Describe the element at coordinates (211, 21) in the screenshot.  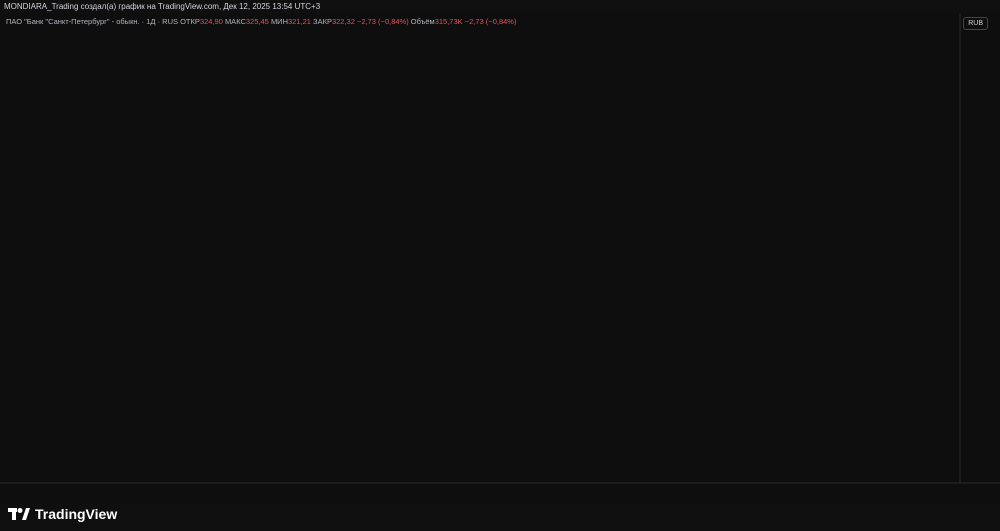
I see `ohlc-value: 324,90` at that location.